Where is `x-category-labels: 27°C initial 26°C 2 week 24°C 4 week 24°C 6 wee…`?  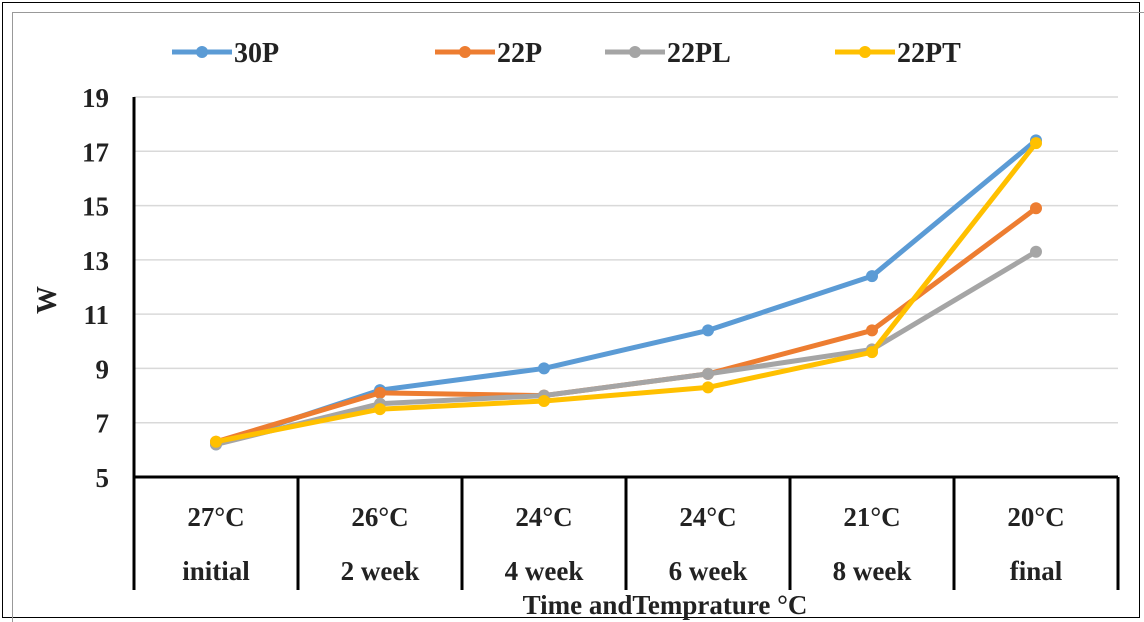
x-category-labels: 27°C initial 26°C 2 week 24°C 4 week 24°C 6 wee… is located at coordinates (623, 544).